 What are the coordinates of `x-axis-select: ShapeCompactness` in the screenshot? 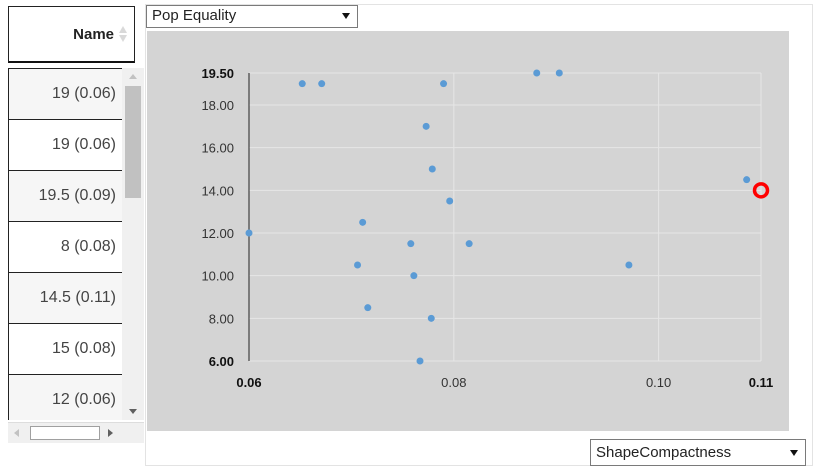 It's located at (698, 452).